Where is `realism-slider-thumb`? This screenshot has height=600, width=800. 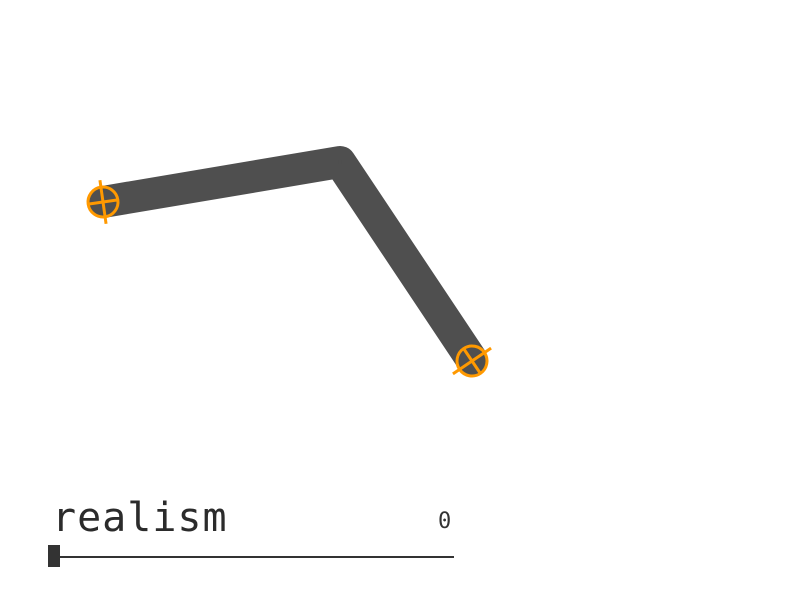
realism-slider-thumb is located at coordinates (54, 556).